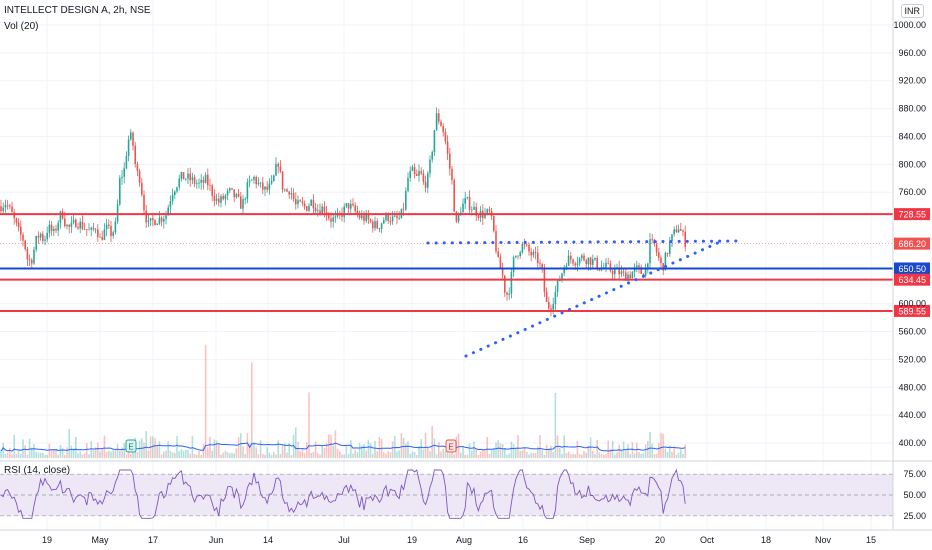 This screenshot has width=932, height=550. I want to click on rsi-tick-label: 50.00, so click(914, 495).